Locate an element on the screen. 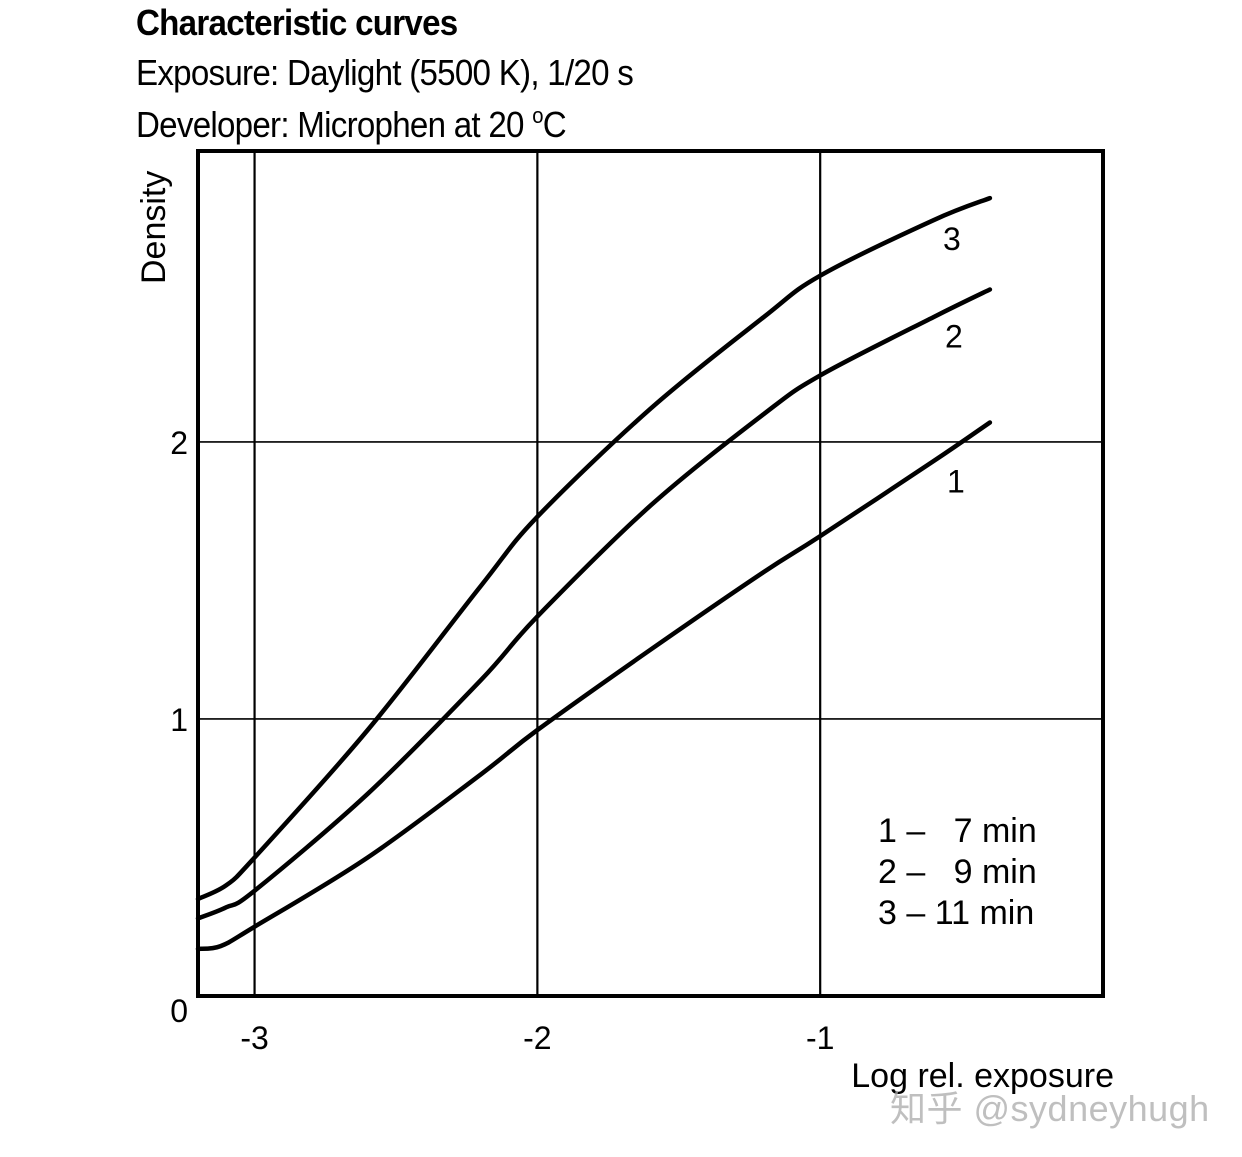  series-labels: 1 2 3 is located at coordinates (954, 360).